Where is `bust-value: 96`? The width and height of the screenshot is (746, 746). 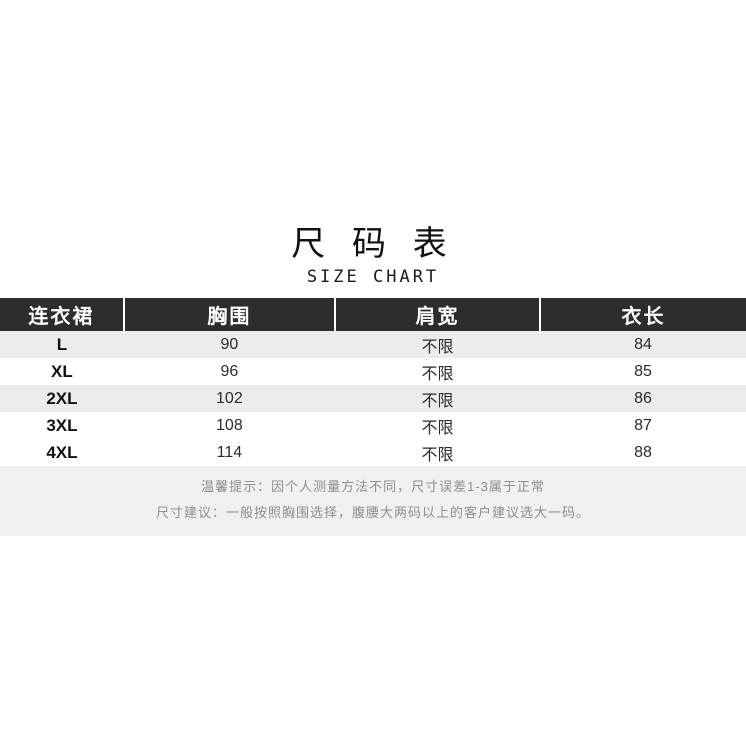
bust-value: 96 is located at coordinates (229, 371).